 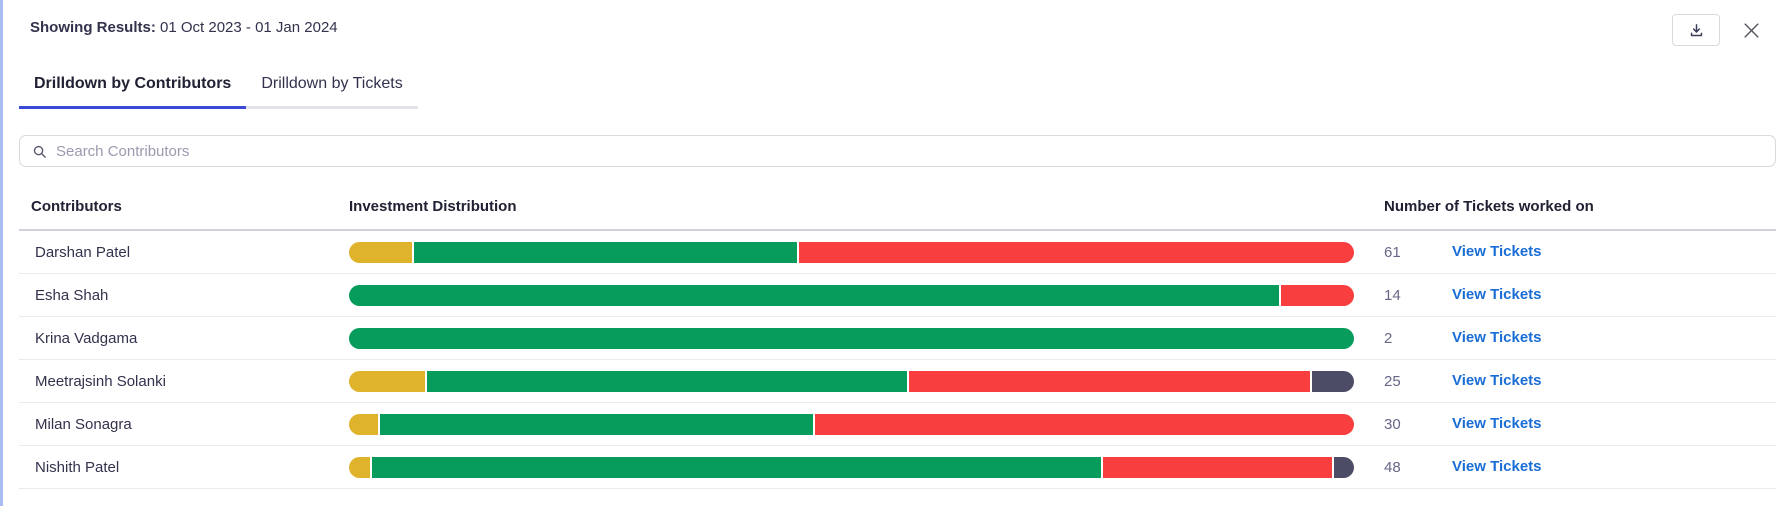 What do you see at coordinates (1392, 424) in the screenshot?
I see `ticket-count: 30` at bounding box center [1392, 424].